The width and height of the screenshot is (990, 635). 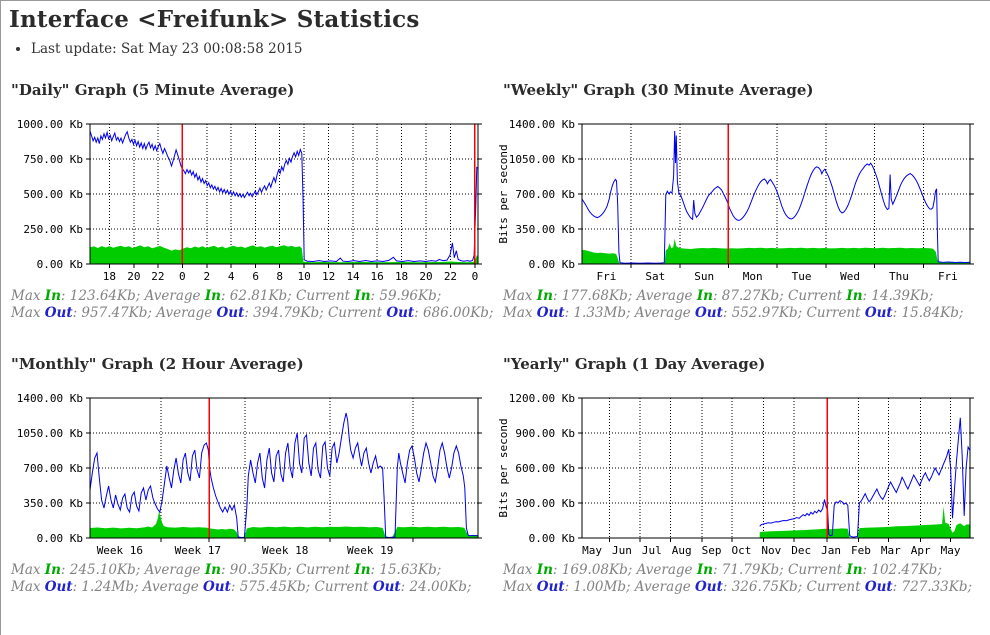 What do you see at coordinates (157, 364) in the screenshot?
I see `monthly-graph-title: "Monthly" Graph (2 Hour Average)` at bounding box center [157, 364].